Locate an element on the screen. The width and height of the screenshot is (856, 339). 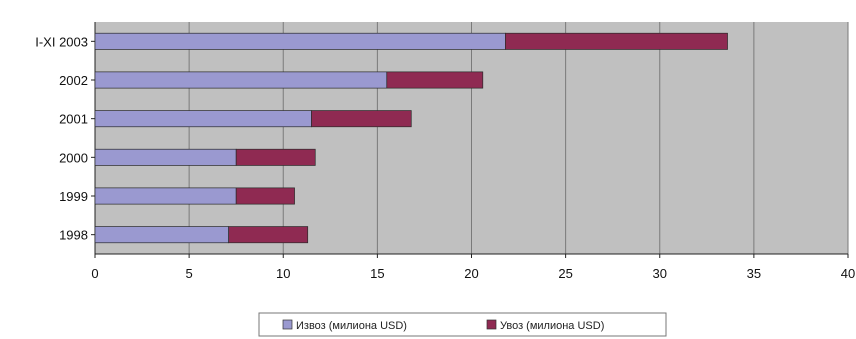
y-tick-label: 1998 is located at coordinates (73, 235).